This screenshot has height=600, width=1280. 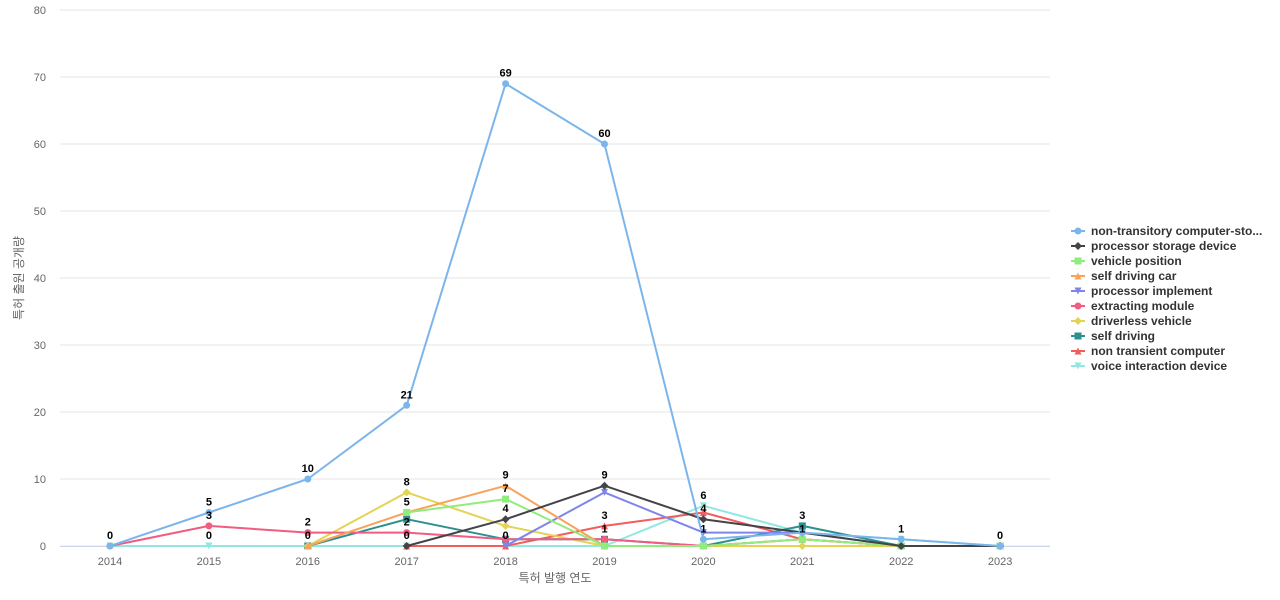 I want to click on x-tick-label: 2014, so click(x=110, y=562).